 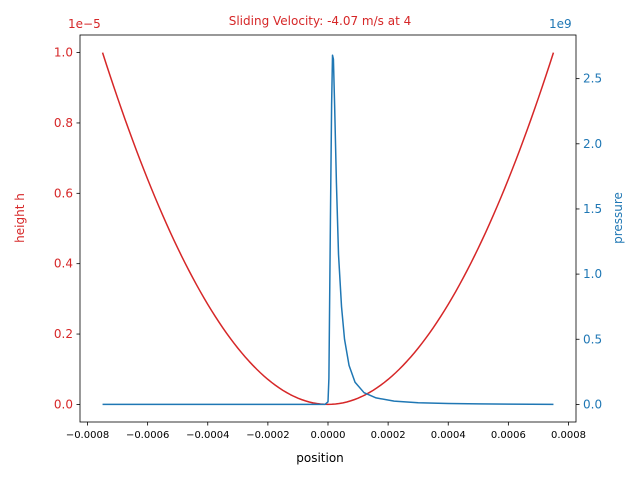 I want to click on right-axis-label: pressure, so click(x=618, y=218).